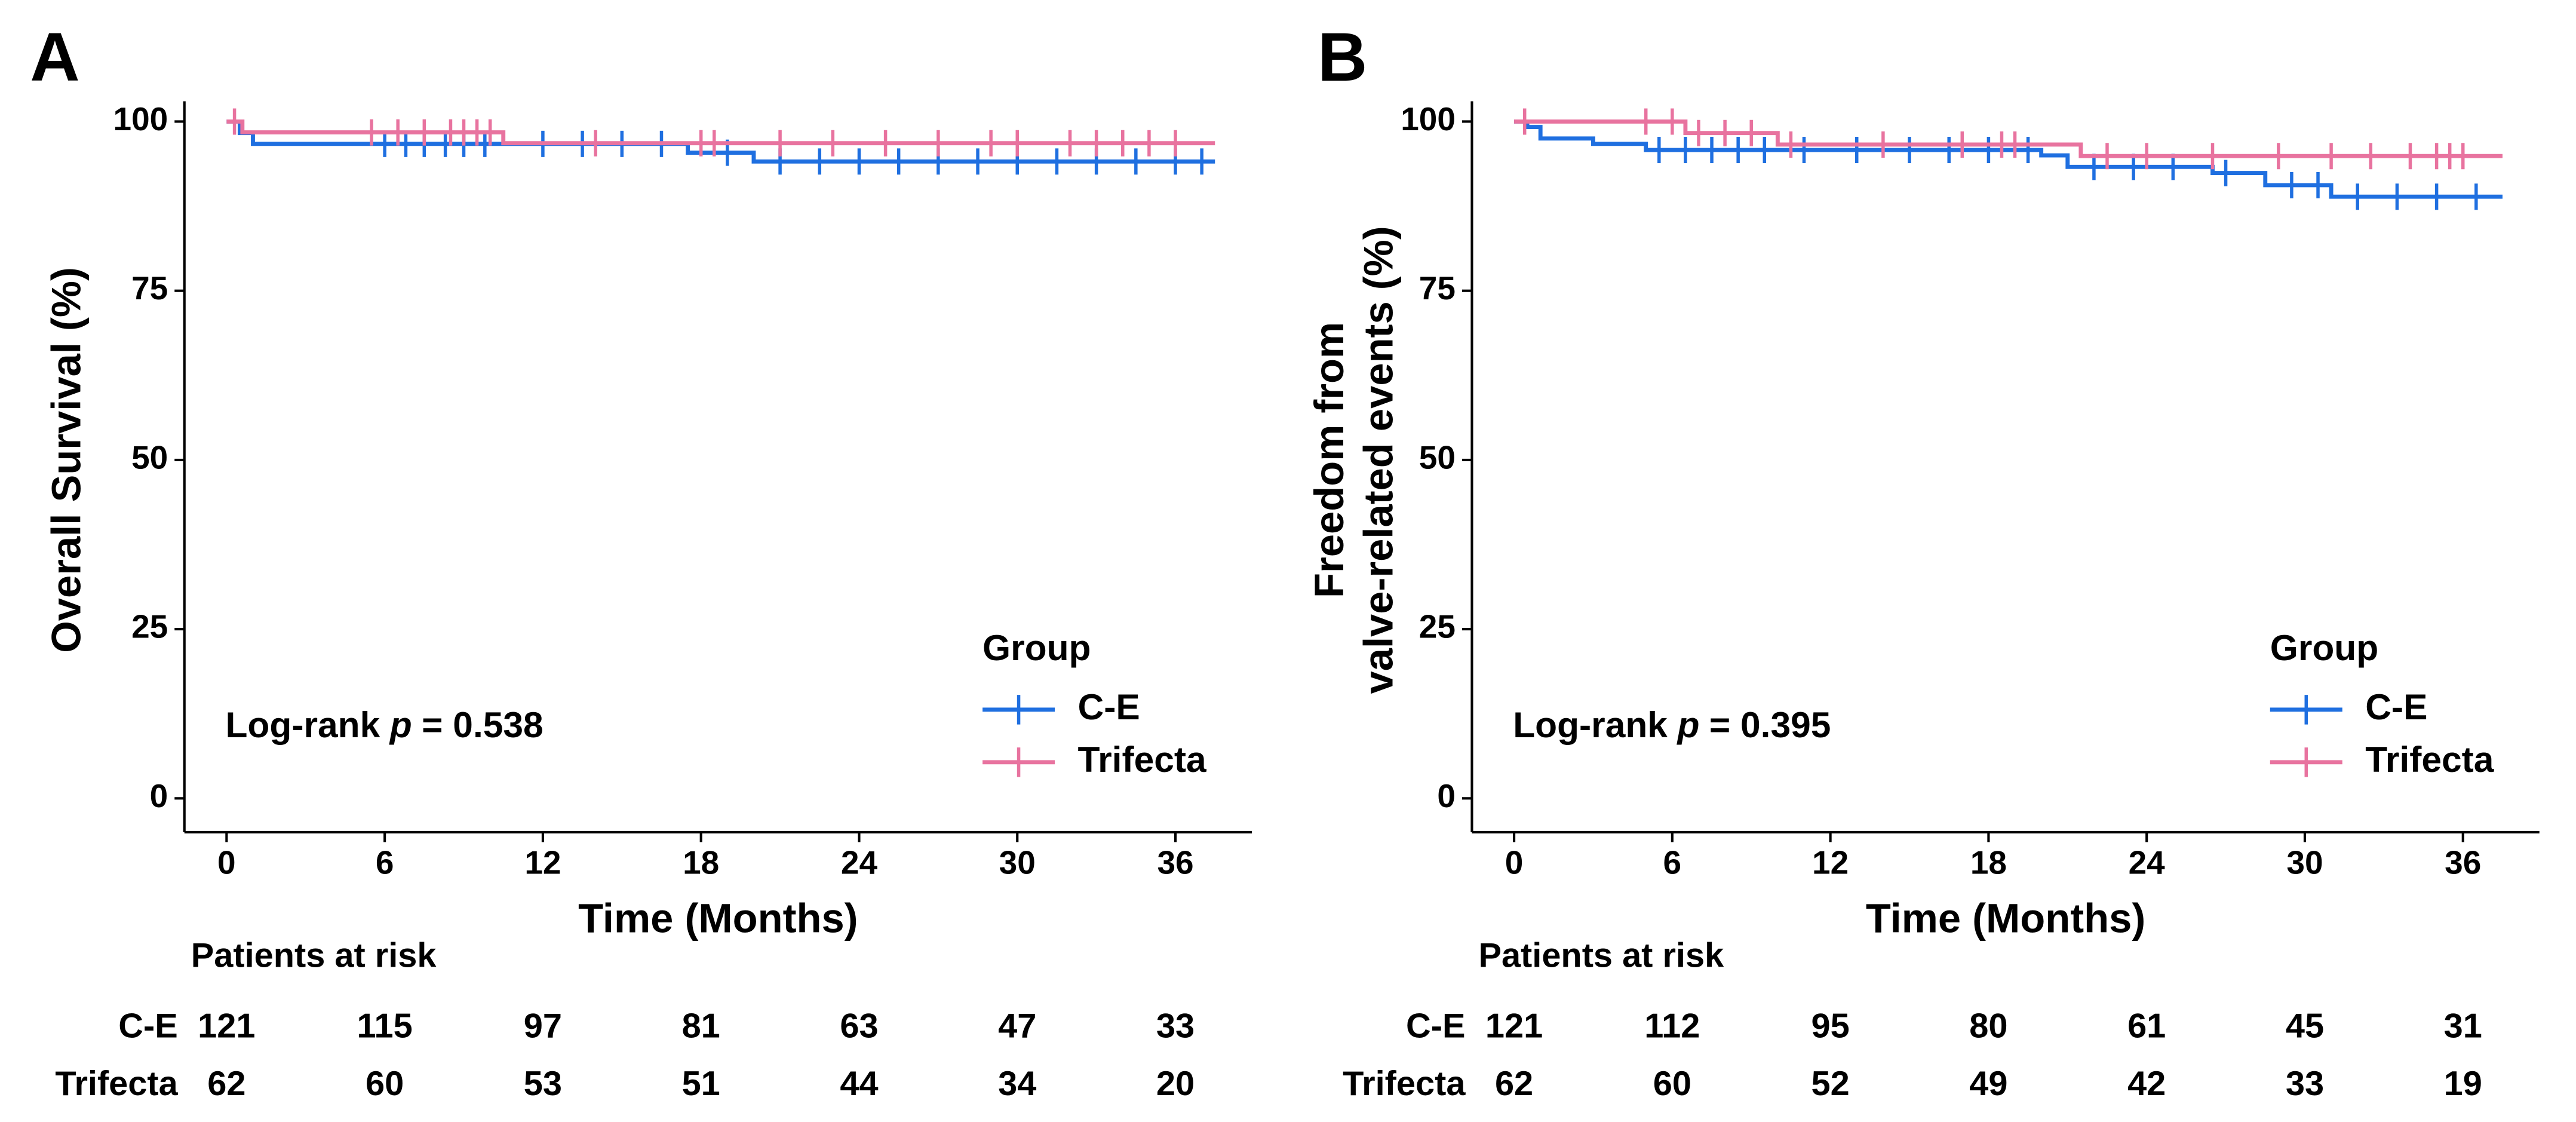  I want to click on panel-label: A, so click(54, 57).